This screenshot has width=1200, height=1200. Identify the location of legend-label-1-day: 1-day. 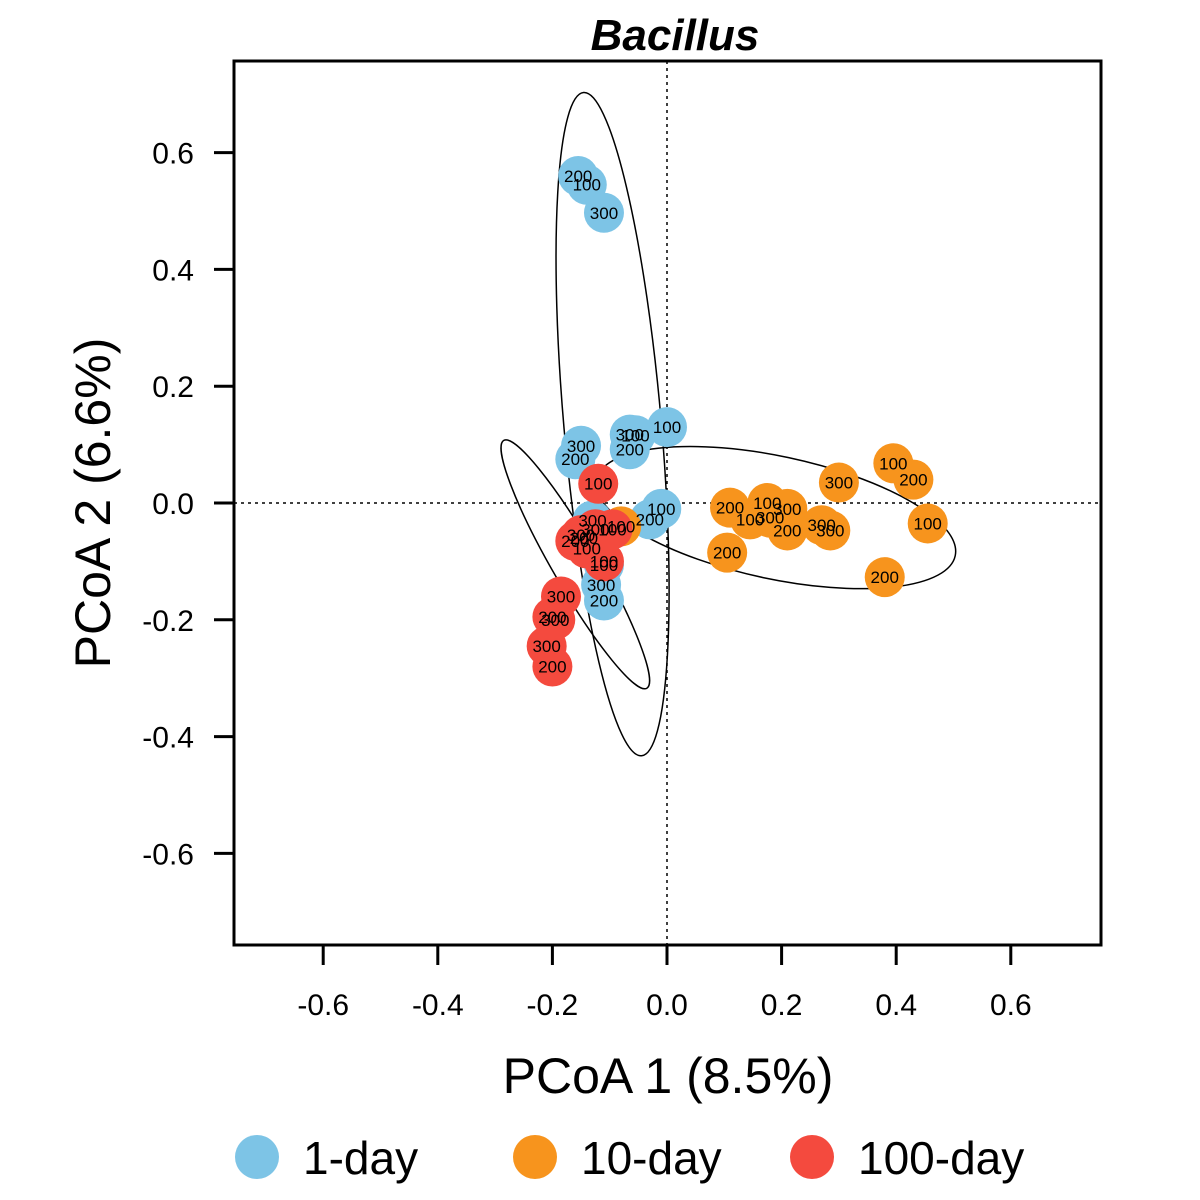
(360, 1158).